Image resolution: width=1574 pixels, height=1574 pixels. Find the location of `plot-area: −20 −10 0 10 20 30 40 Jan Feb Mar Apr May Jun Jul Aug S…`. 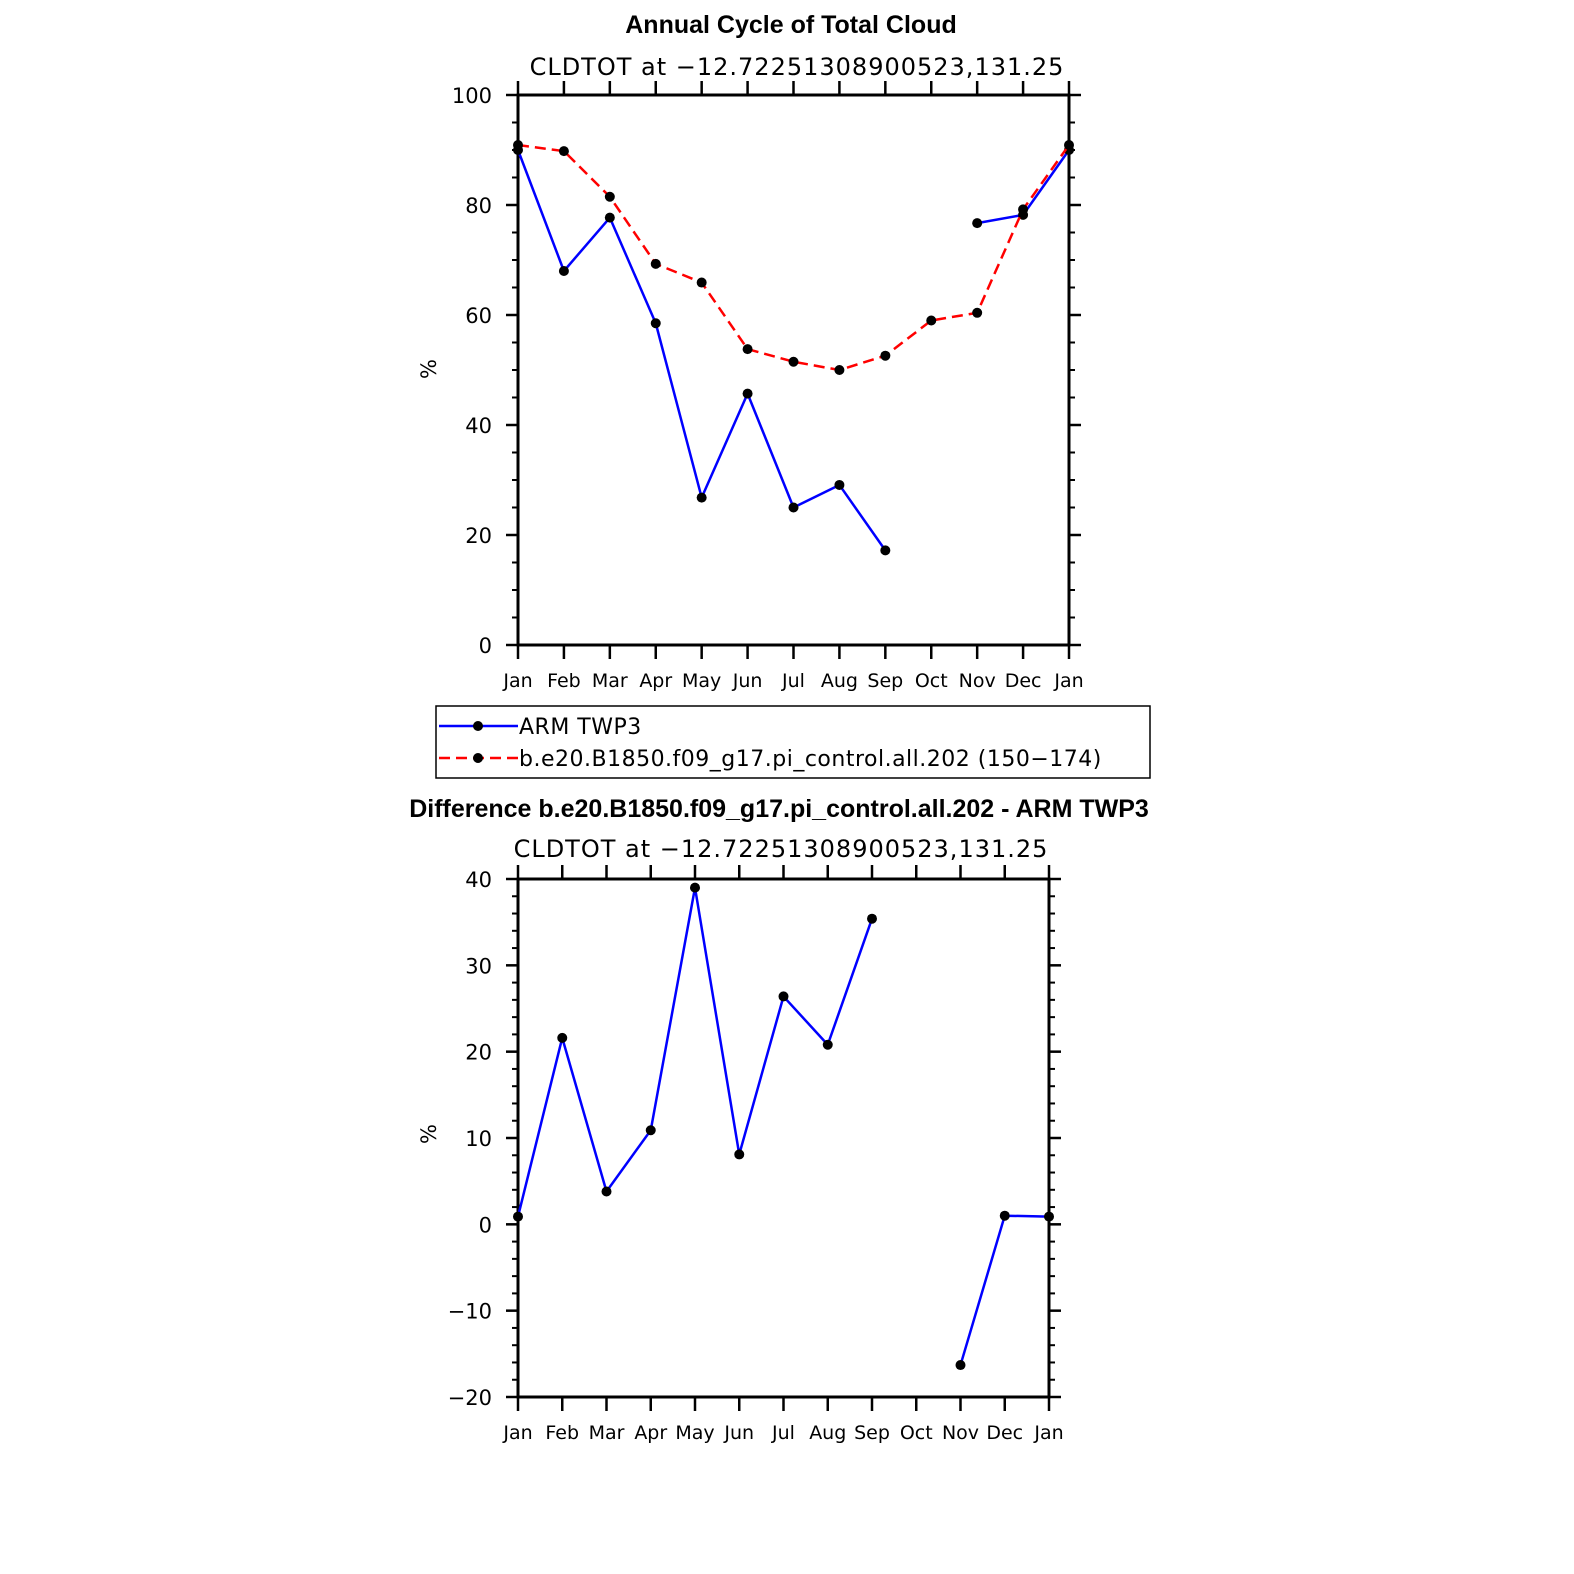

plot-area: −20 −10 0 10 20 30 40 Jan Feb Mar Apr May Jun Jul Aug S… is located at coordinates (756, 1154).